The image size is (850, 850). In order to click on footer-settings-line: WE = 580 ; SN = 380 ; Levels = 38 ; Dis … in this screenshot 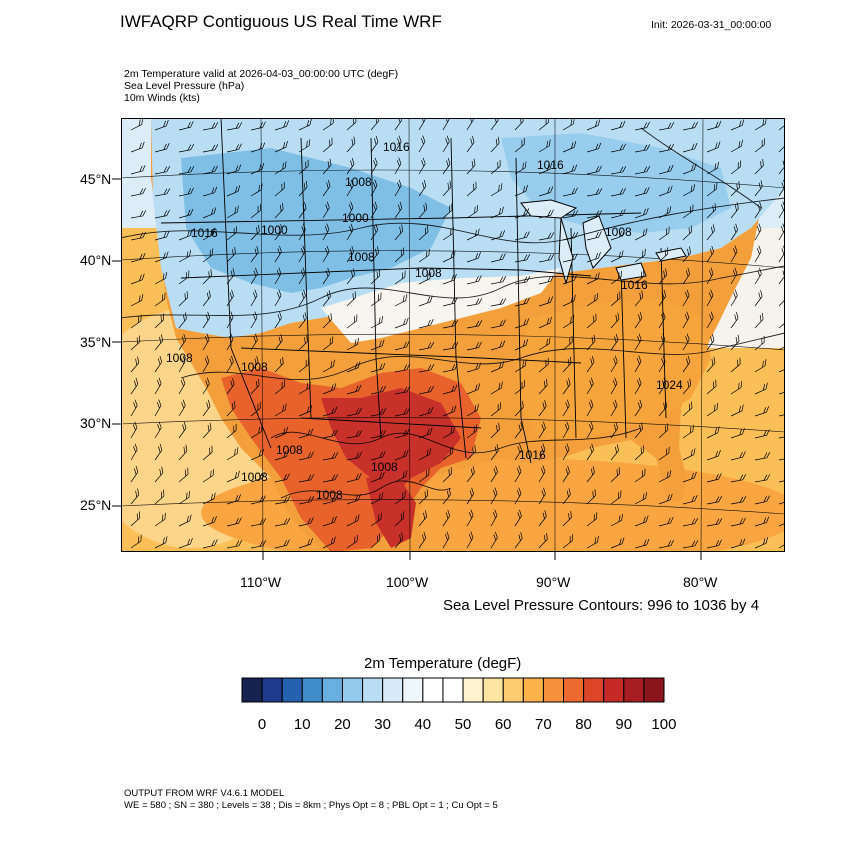, I will do `click(311, 805)`.